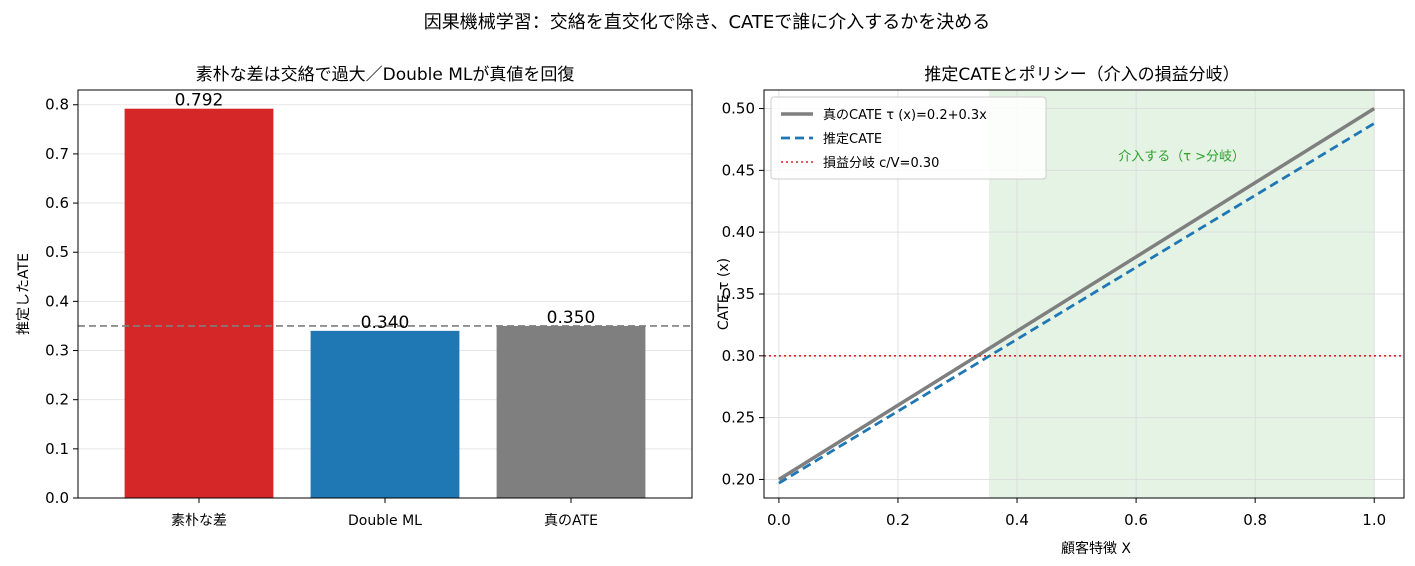  I want to click on line-chart-ylabel: CATE τ (x), so click(724, 294).